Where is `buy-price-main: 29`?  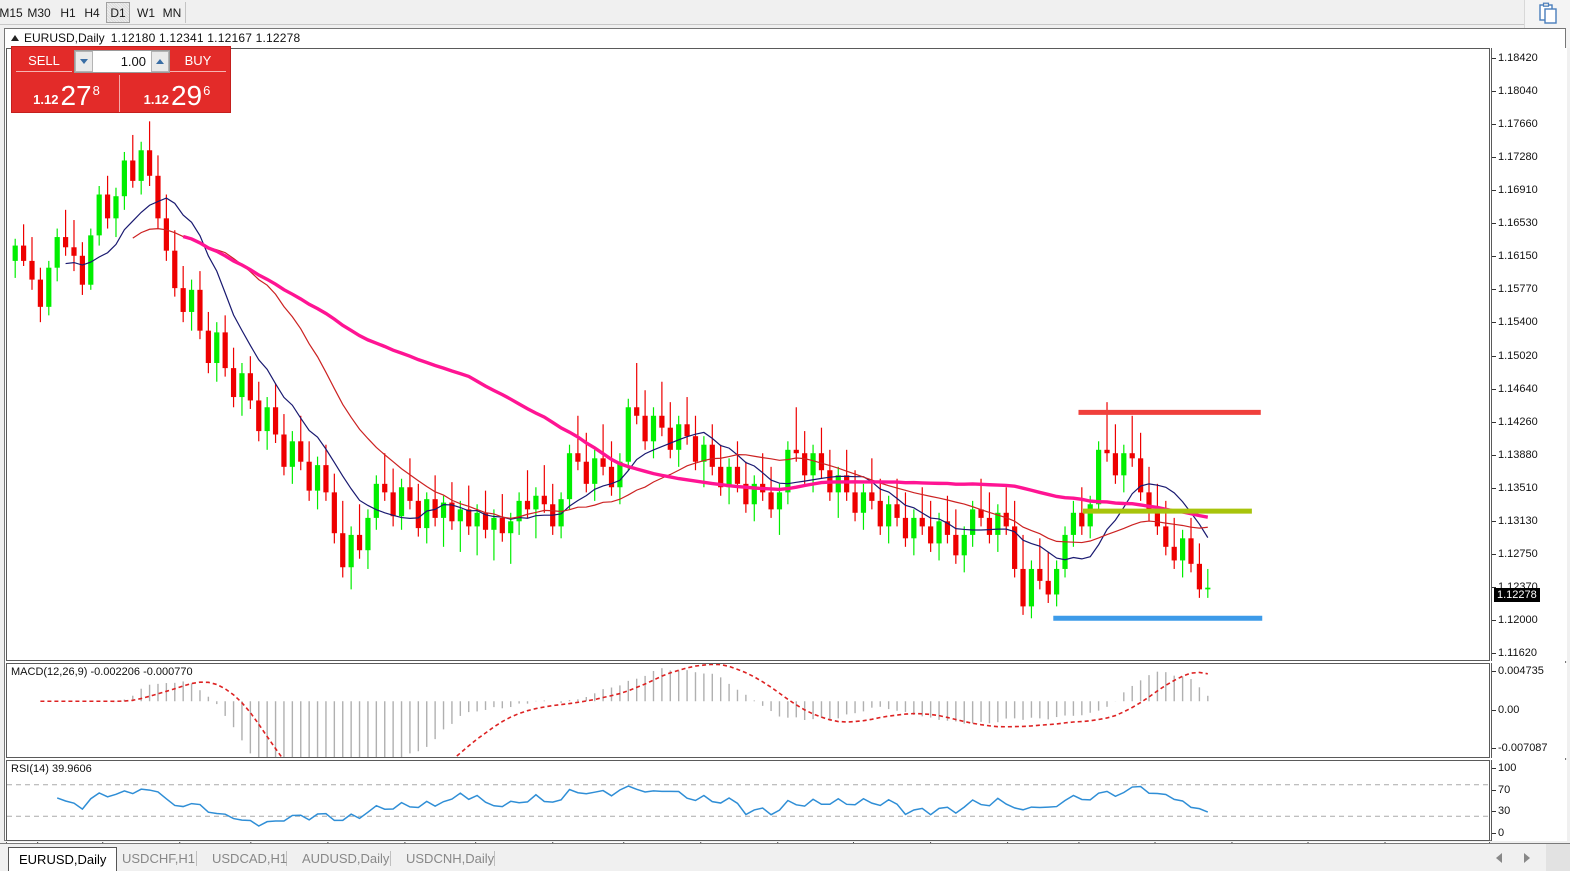 buy-price-main: 29 is located at coordinates (186, 95).